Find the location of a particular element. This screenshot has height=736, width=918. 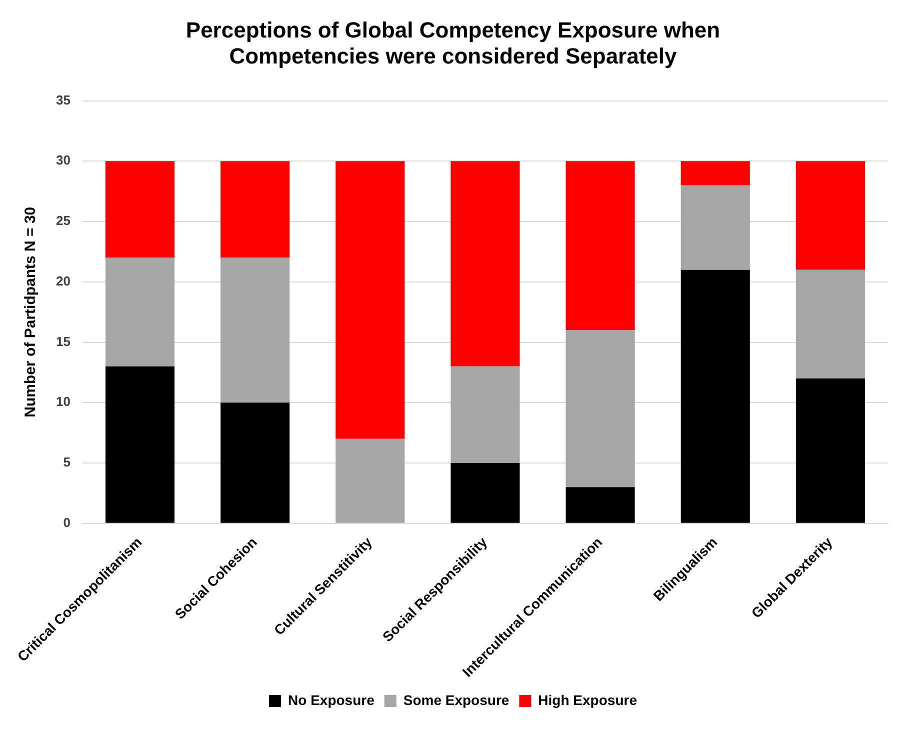

y-tick-label: 25 is located at coordinates (63, 220).